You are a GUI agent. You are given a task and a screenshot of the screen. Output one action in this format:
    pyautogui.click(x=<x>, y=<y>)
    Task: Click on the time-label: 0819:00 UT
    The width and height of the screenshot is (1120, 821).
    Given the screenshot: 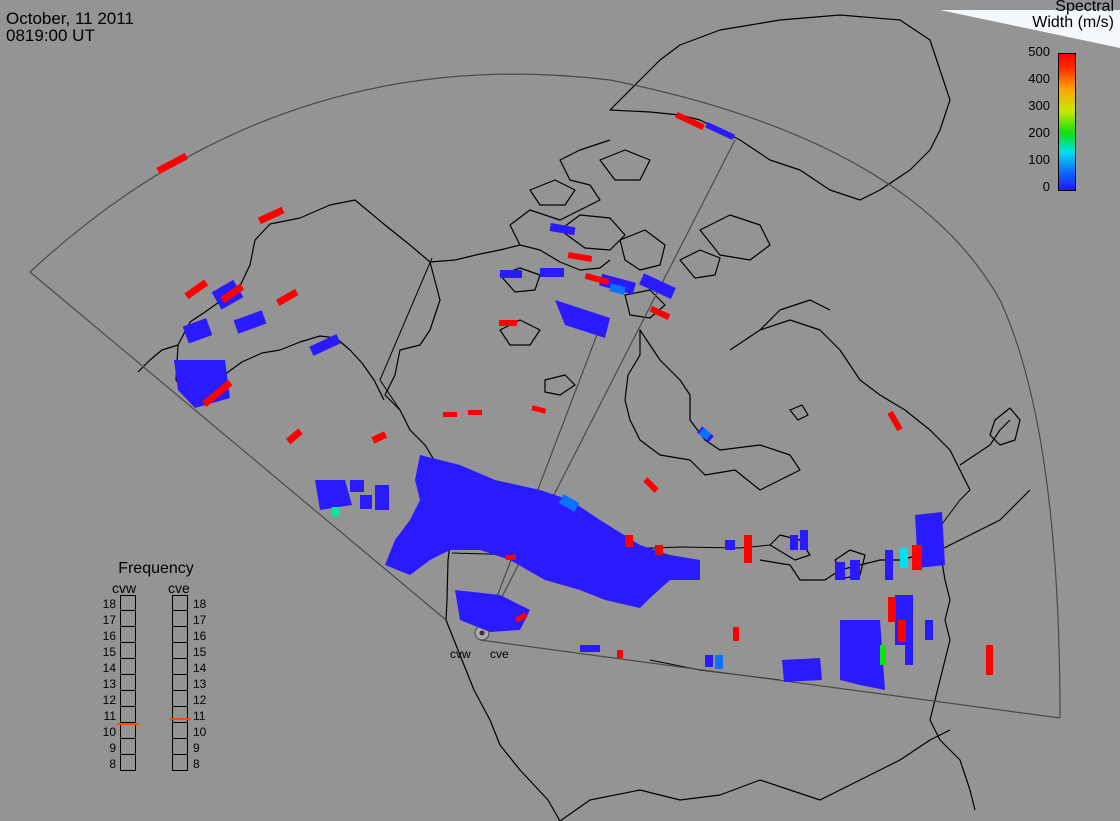 What is the action you would take?
    pyautogui.click(x=50, y=35)
    